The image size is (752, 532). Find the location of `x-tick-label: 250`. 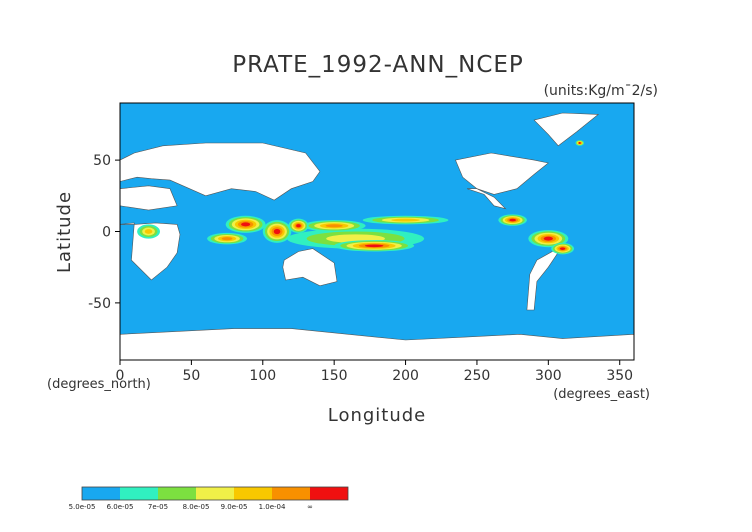

x-tick-label: 250 is located at coordinates (477, 376).